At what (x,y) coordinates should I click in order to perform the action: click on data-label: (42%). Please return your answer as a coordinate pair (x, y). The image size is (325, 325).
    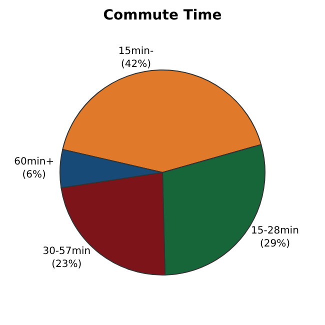
    Looking at the image, I should click on (136, 64).